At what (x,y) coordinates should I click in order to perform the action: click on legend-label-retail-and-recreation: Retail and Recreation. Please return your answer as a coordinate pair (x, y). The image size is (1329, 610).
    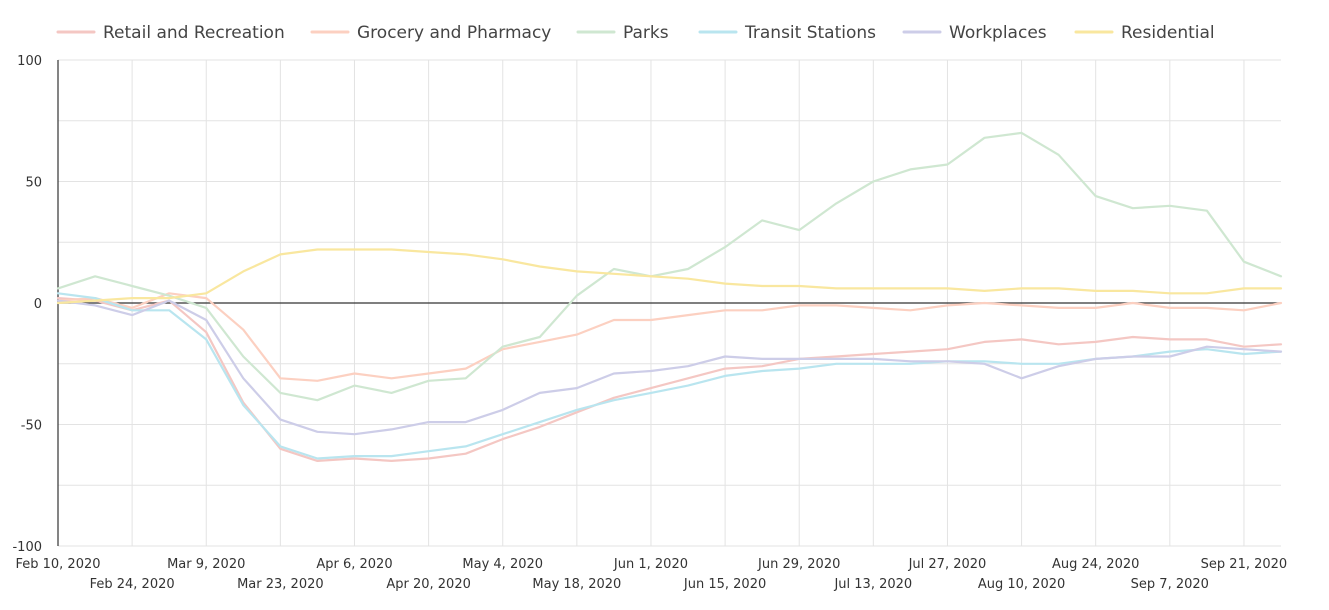
    Looking at the image, I should click on (194, 33).